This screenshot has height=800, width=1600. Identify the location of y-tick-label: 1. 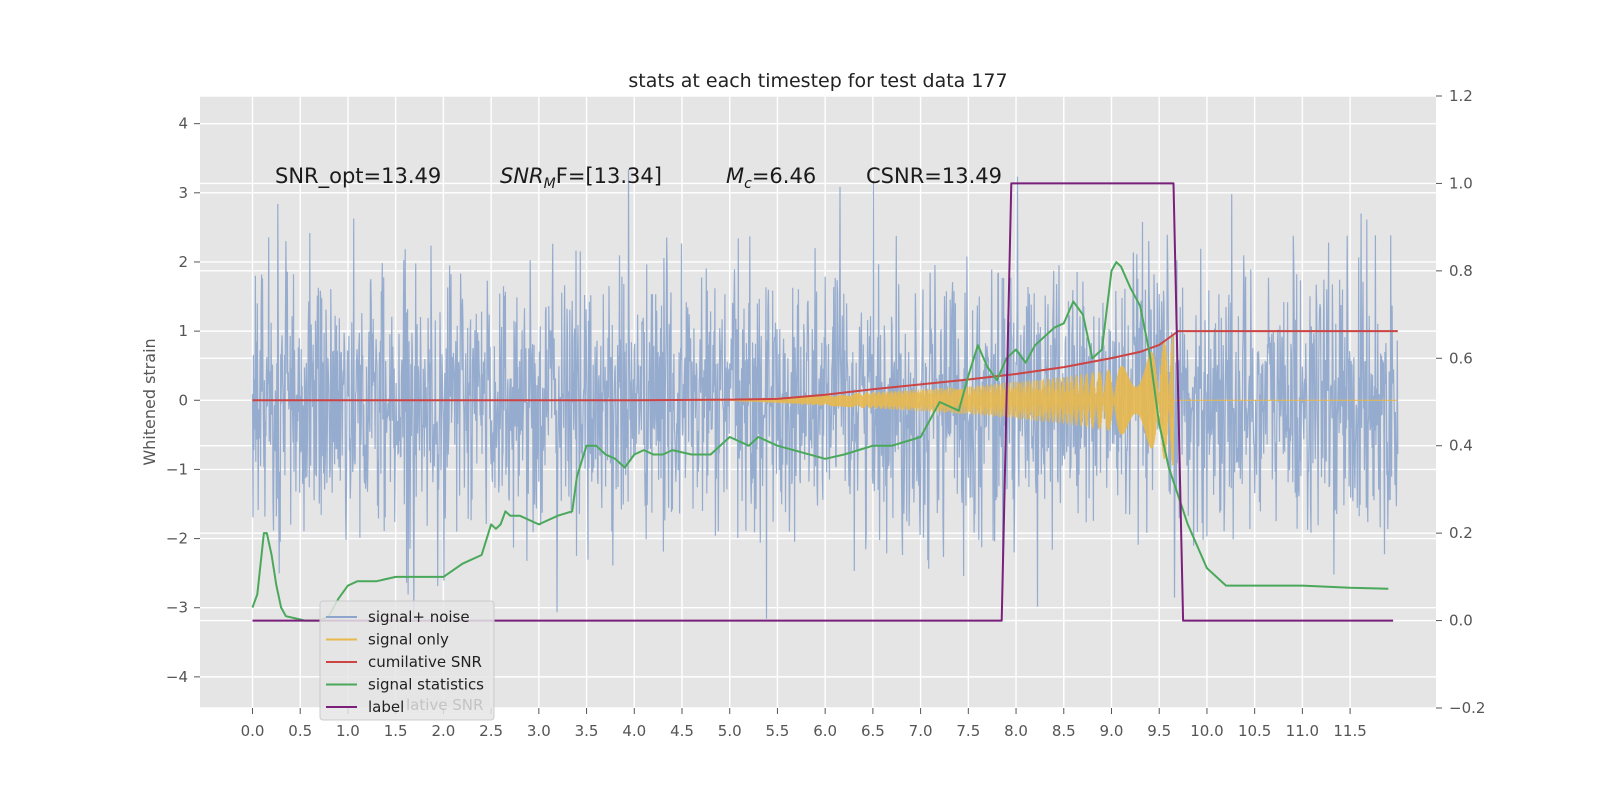
(183, 331).